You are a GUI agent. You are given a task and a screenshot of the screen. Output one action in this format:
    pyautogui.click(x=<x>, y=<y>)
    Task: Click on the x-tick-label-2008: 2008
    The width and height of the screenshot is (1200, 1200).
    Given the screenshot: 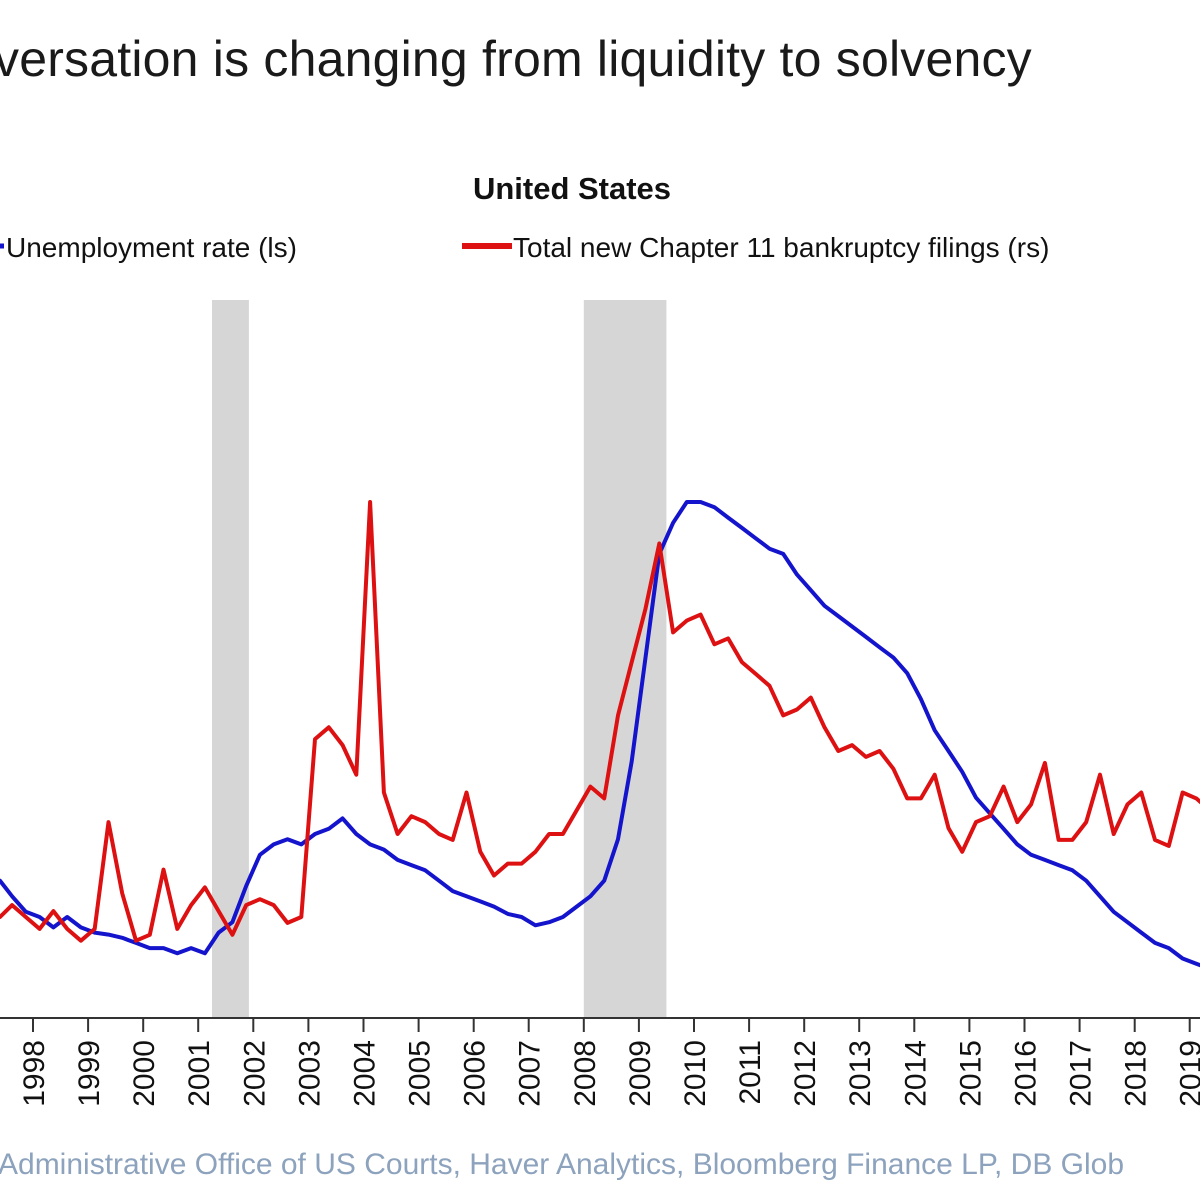 What is the action you would take?
    pyautogui.click(x=585, y=1073)
    